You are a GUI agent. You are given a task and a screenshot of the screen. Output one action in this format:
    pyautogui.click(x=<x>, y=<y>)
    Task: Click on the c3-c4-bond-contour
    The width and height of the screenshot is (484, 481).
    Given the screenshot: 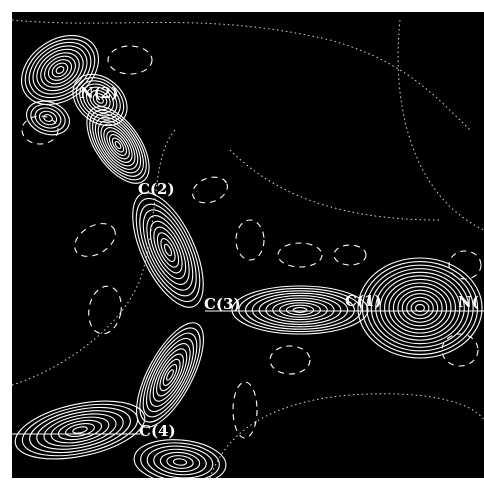 What is the action you would take?
    pyautogui.click(x=170, y=375)
    